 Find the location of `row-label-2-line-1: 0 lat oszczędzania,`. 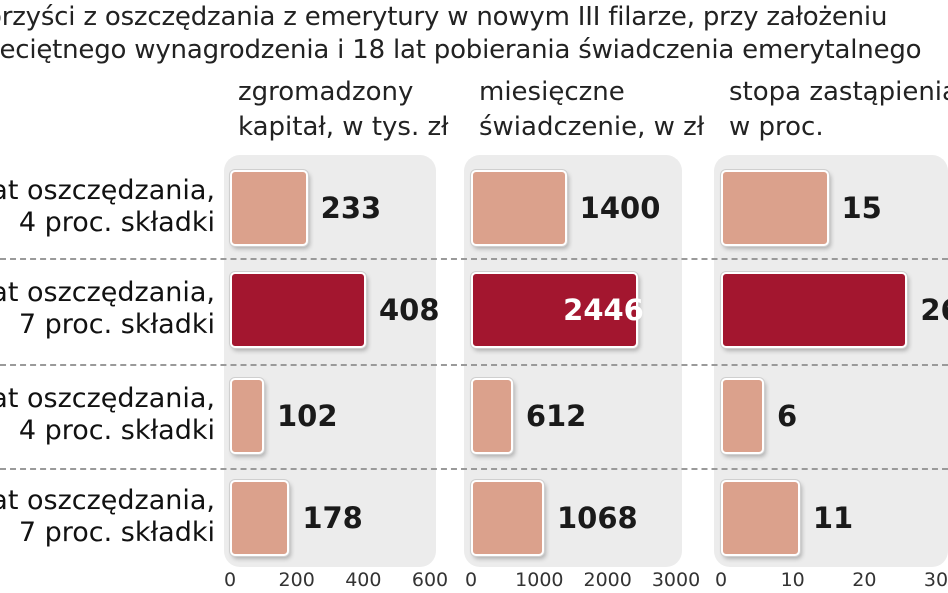

row-label-2-line-1: 0 lat oszczędzania, is located at coordinates (107, 292).